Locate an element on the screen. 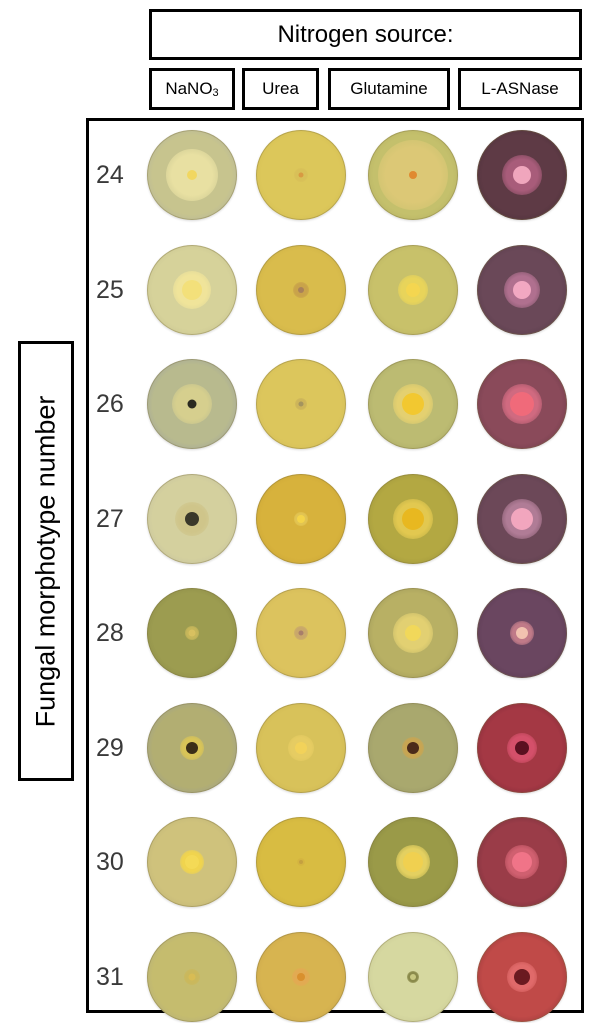 Image resolution: width=598 pixels, height=1023 pixels. column-header-nano3: NaNO3 is located at coordinates (192, 89).